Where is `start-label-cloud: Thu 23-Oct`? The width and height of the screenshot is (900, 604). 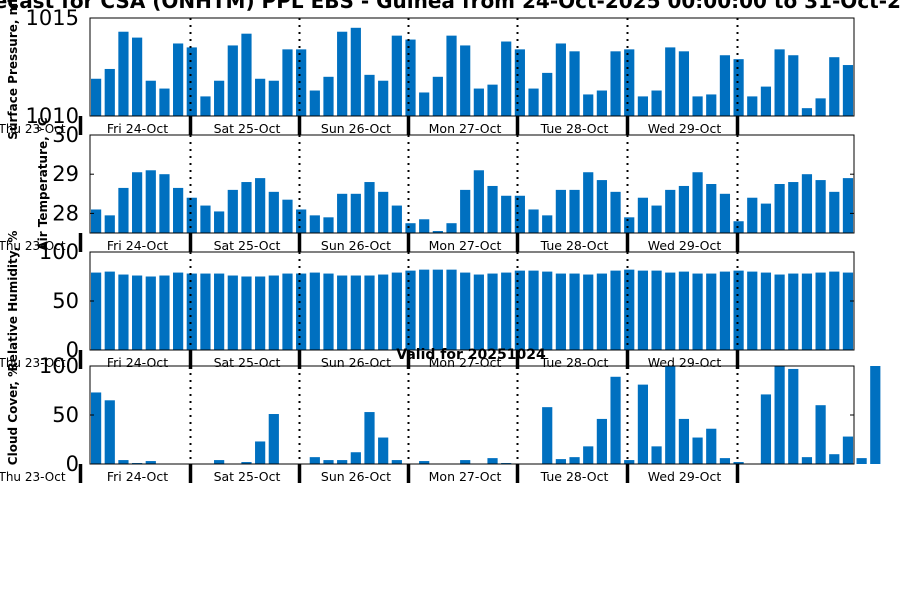
start-label-cloud: Thu 23-Oct is located at coordinates (33, 477).